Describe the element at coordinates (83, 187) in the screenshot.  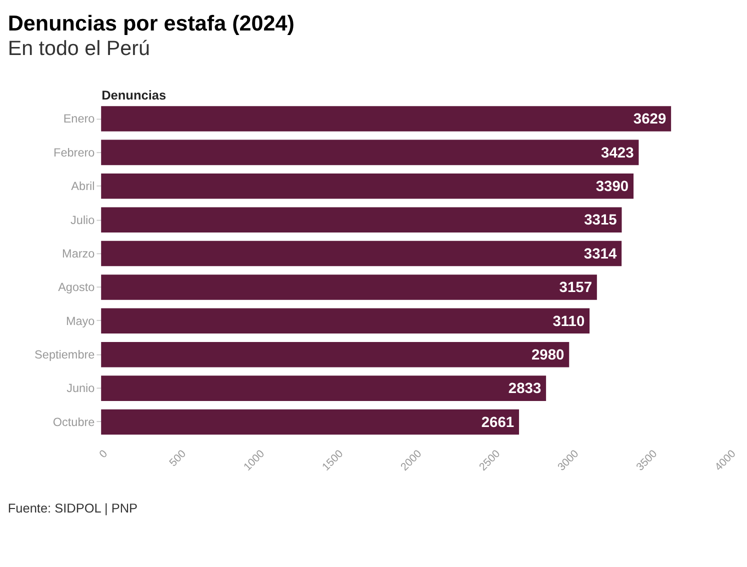
I see `y-tick-label: Abril` at that location.